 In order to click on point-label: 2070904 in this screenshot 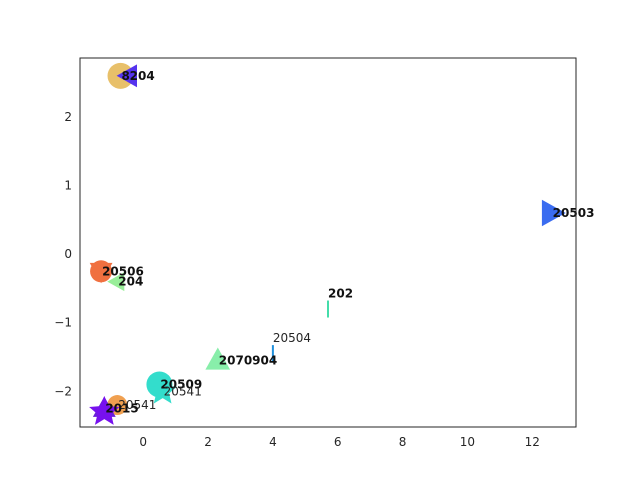, I will do `click(248, 360)`.